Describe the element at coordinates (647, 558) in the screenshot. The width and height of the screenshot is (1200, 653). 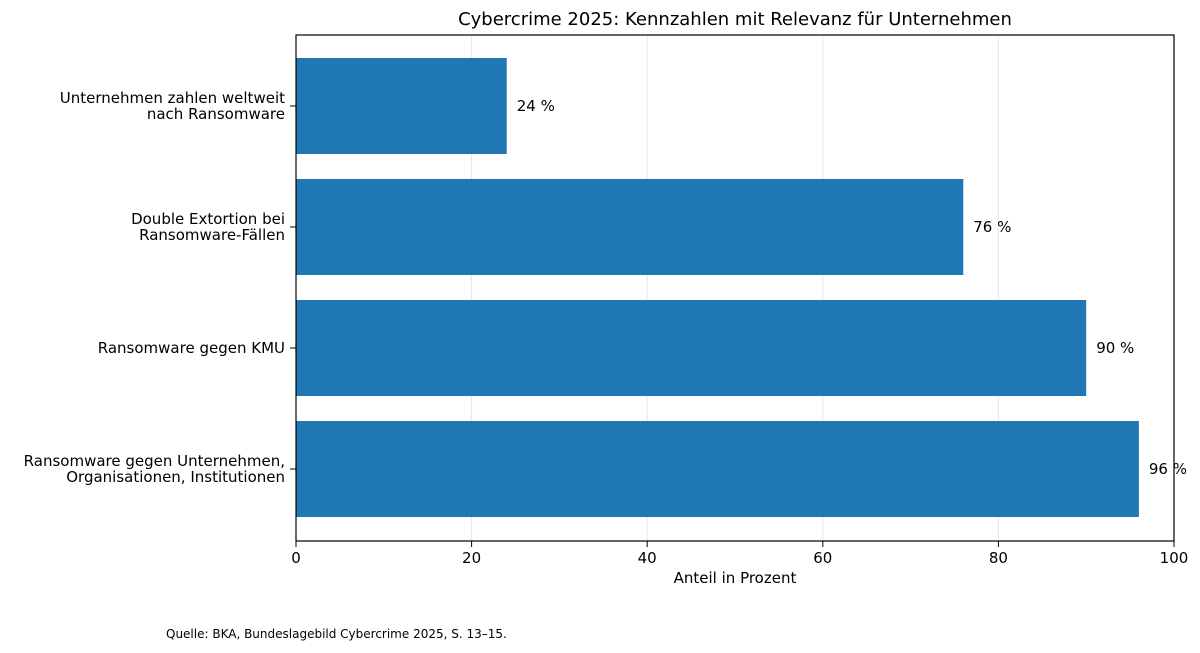
I see `x-tick-label: 40` at that location.